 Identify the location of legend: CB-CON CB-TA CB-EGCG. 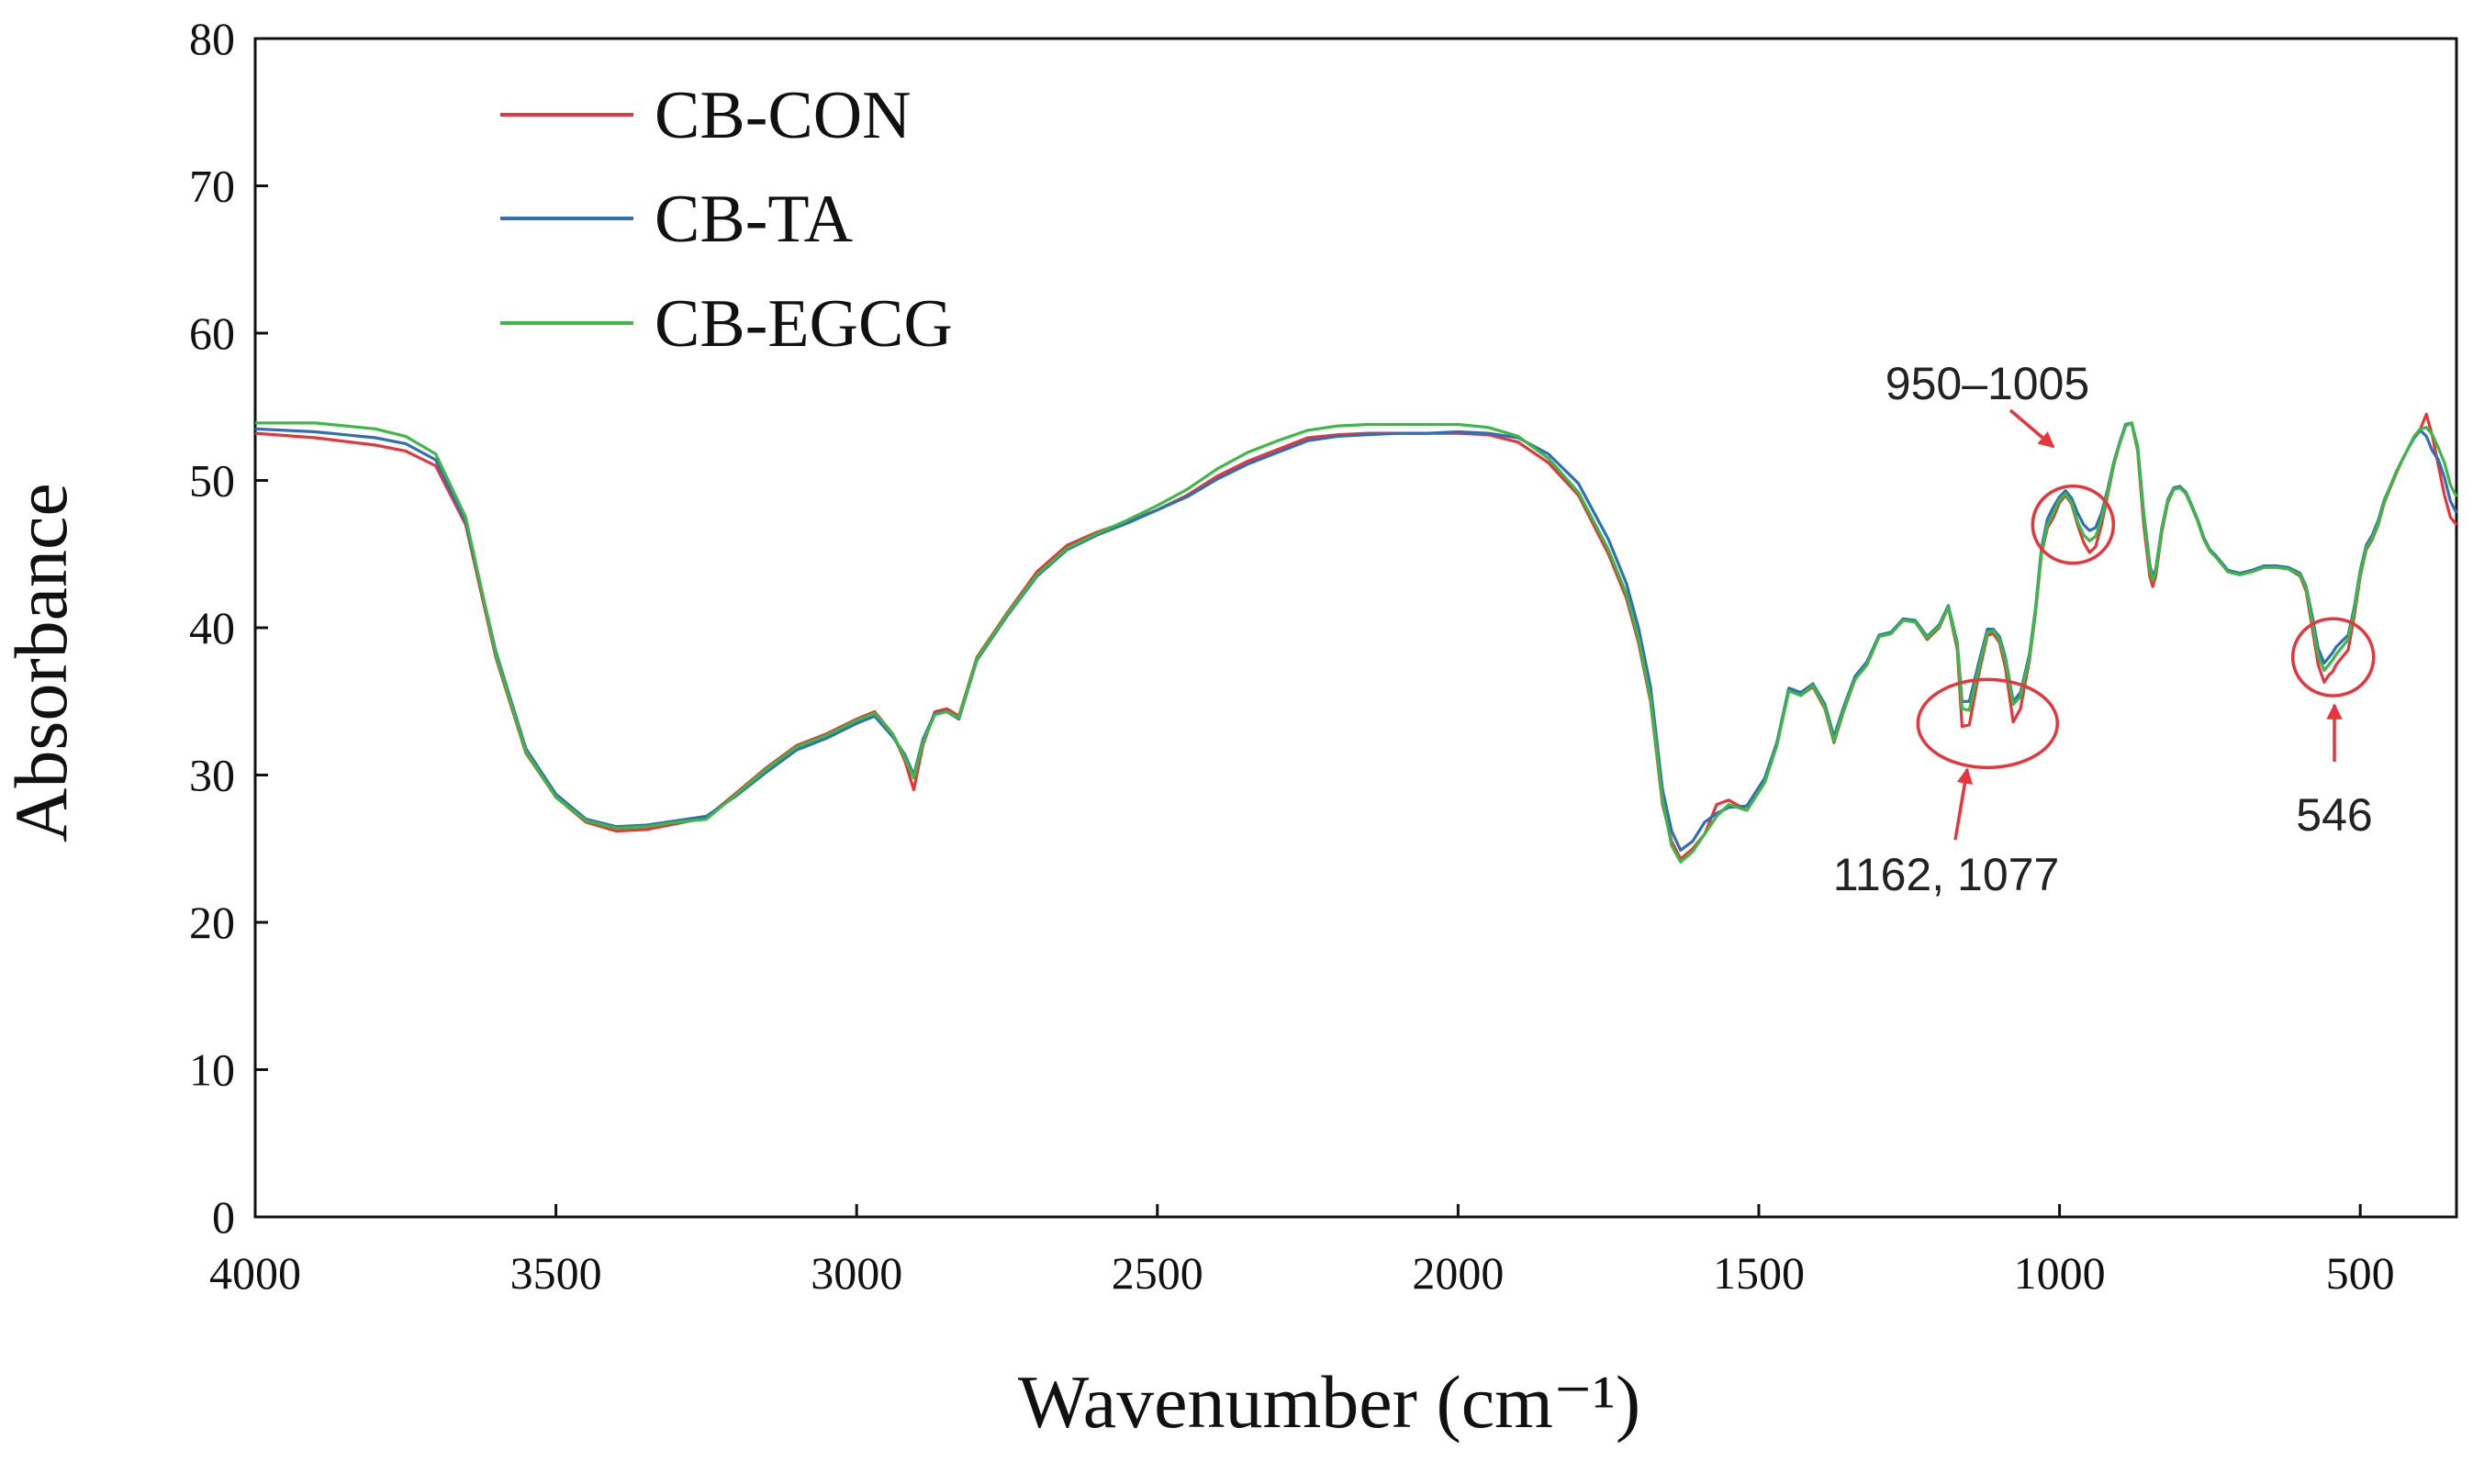
(726, 220).